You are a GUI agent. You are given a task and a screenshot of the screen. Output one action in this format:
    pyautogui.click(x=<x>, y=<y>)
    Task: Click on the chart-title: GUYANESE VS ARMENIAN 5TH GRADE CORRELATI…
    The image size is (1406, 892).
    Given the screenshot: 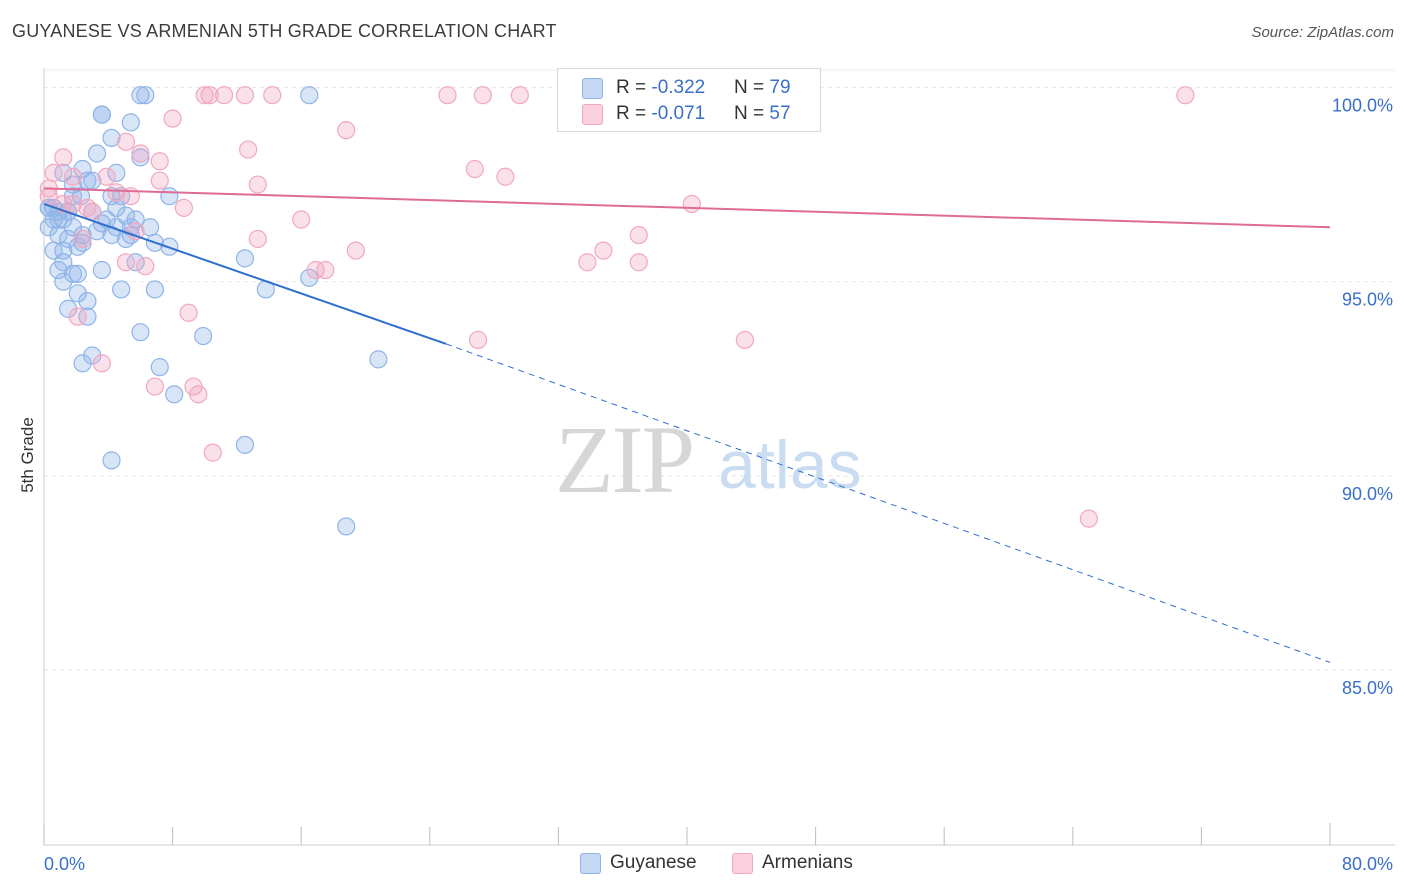 What is the action you would take?
    pyautogui.click(x=284, y=31)
    